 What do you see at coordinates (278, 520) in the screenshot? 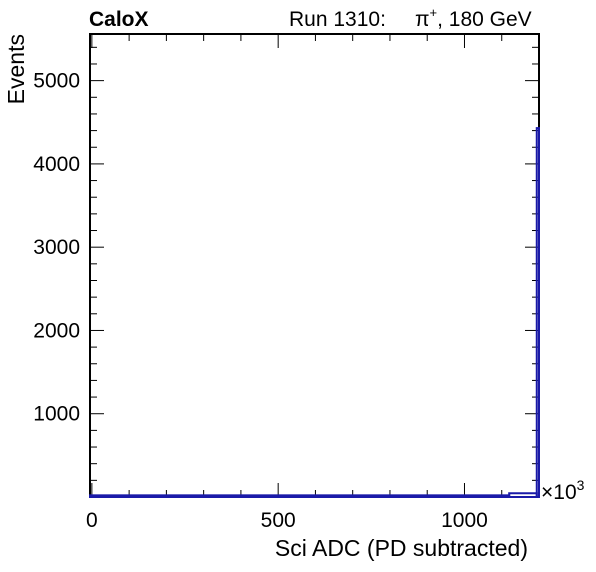
I see `x-tick-label: 500` at bounding box center [278, 520].